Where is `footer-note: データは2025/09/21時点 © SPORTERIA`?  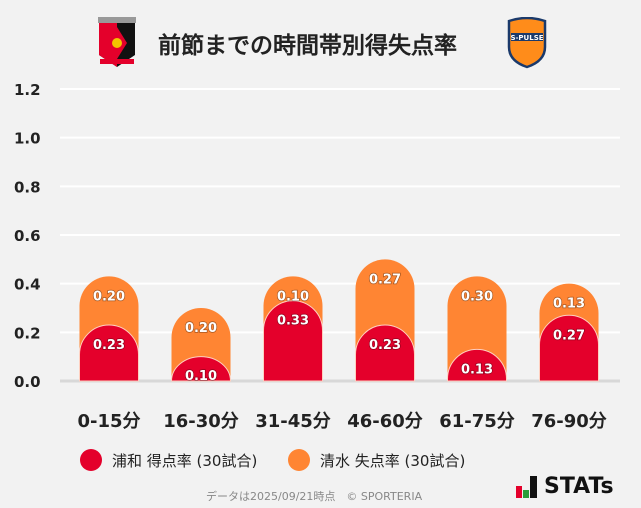
footer-note: データは2025/09/21時点 © SPORTERIA is located at coordinates (314, 496).